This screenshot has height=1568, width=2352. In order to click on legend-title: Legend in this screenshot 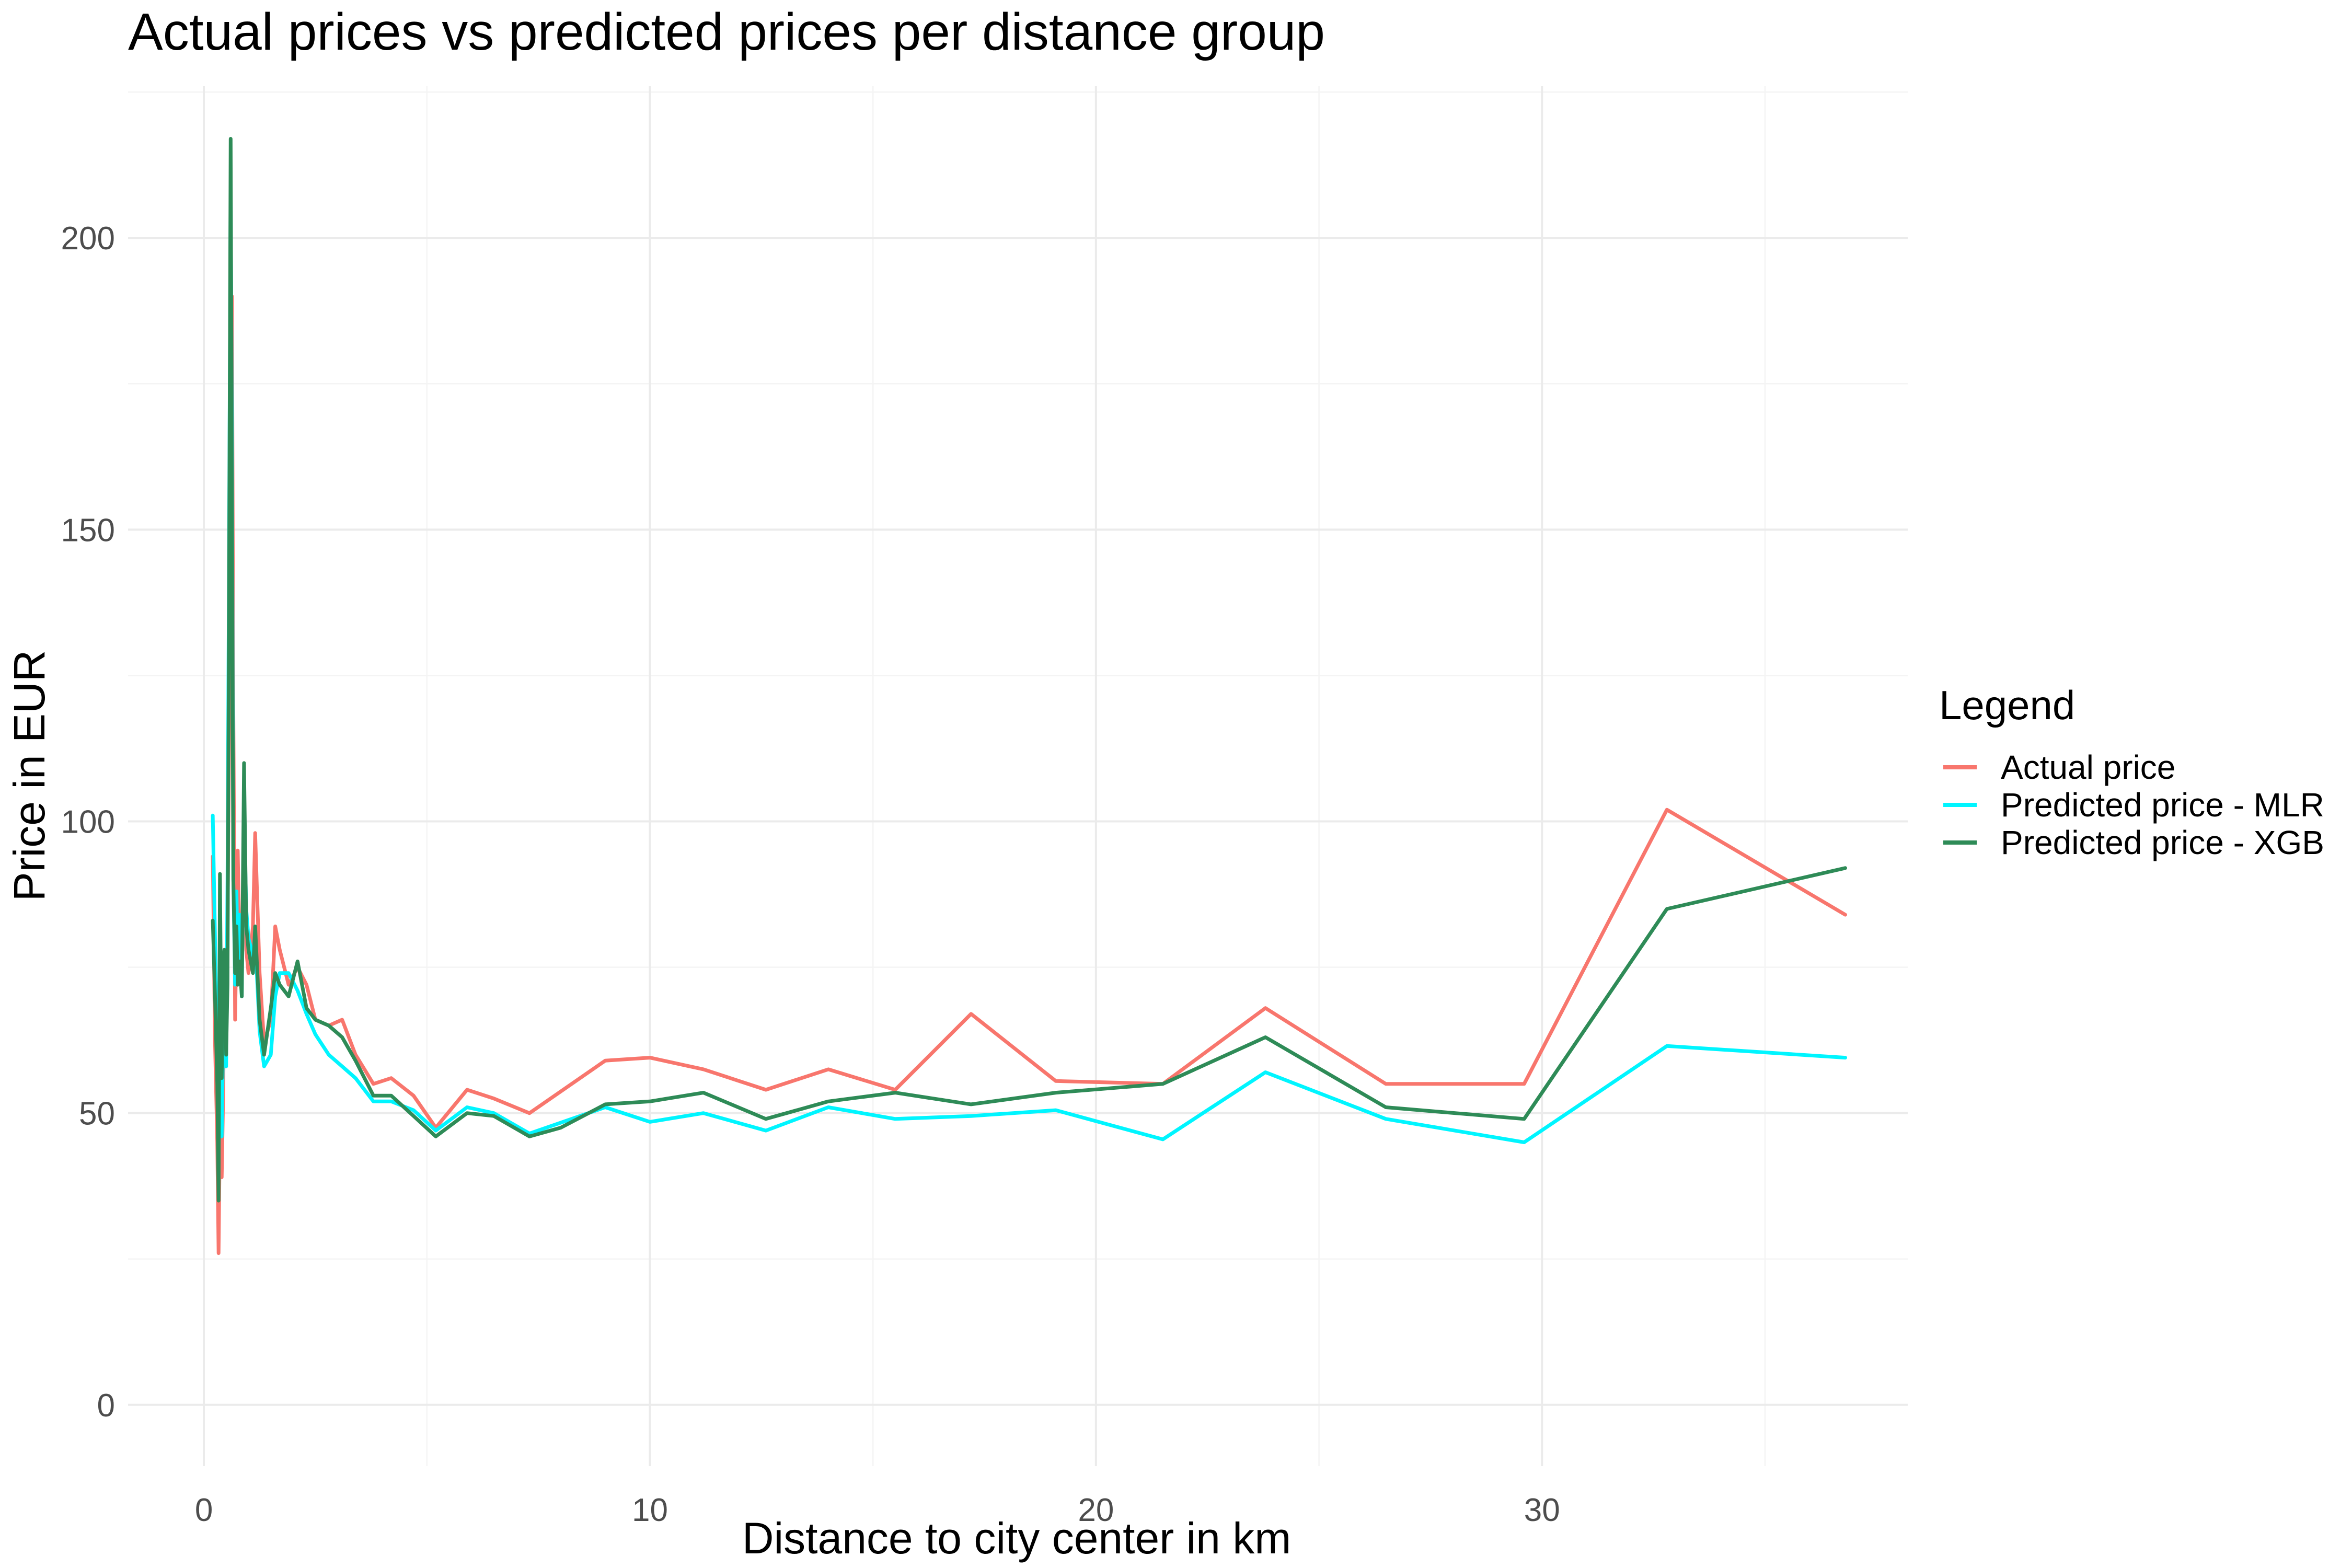, I will do `click(2007, 705)`.